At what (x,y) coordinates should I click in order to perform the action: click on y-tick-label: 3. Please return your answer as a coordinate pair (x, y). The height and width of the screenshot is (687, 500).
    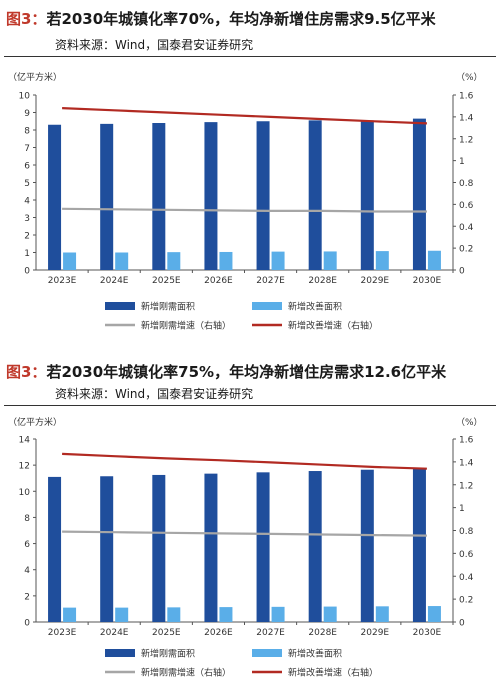
    Looking at the image, I should click on (27, 219).